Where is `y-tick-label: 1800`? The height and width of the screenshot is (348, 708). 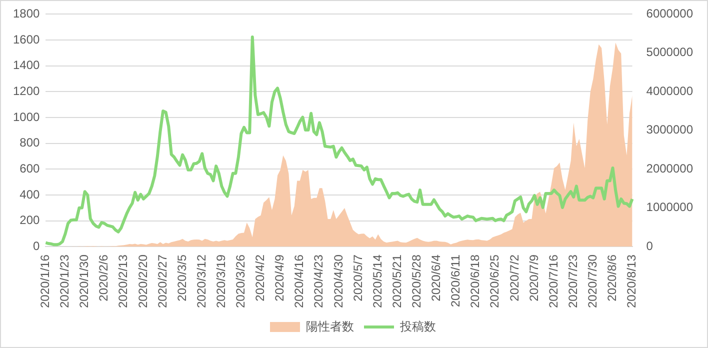
y-tick-label: 1800 is located at coordinates (26, 13).